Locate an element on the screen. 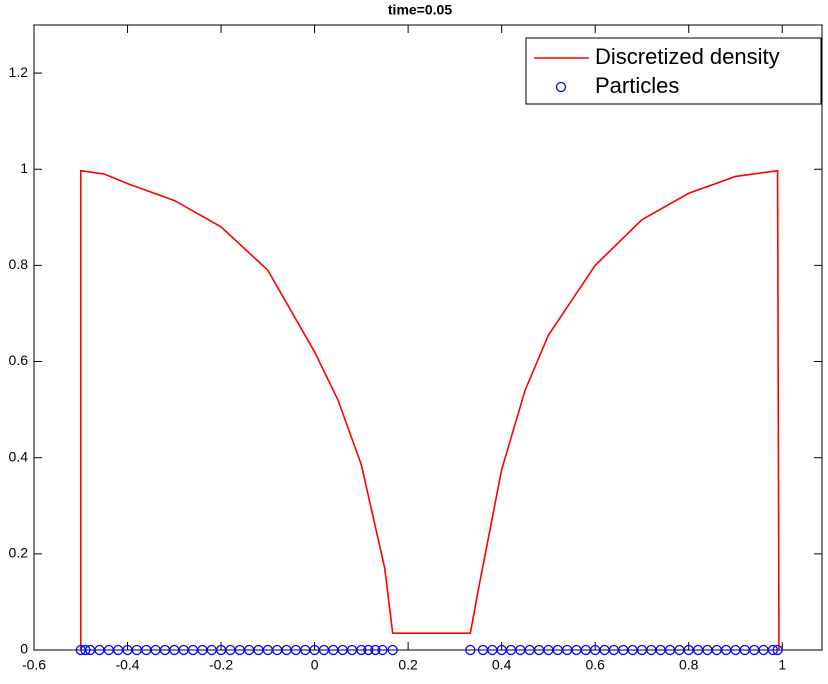  chart-title: time=0.05 is located at coordinates (420, 10).